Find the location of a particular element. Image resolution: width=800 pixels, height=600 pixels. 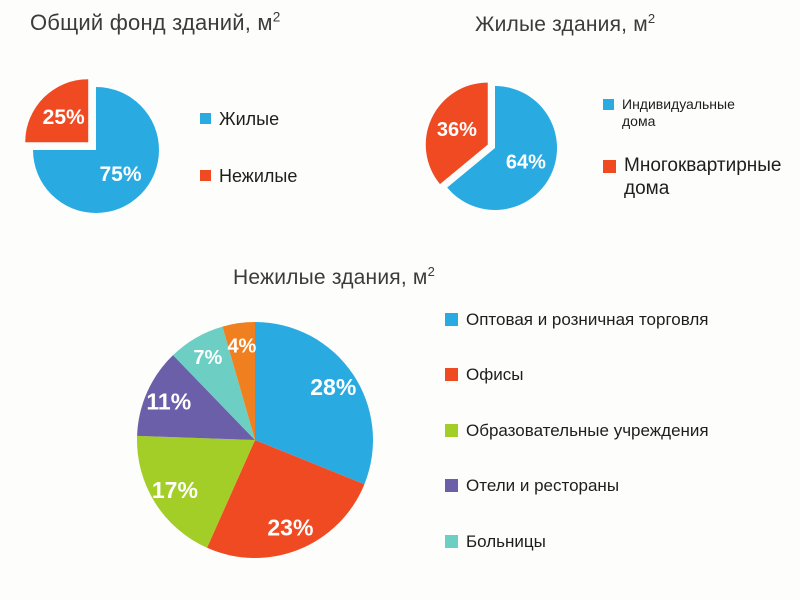

slice-percent-label: 17% is located at coordinates (175, 490).